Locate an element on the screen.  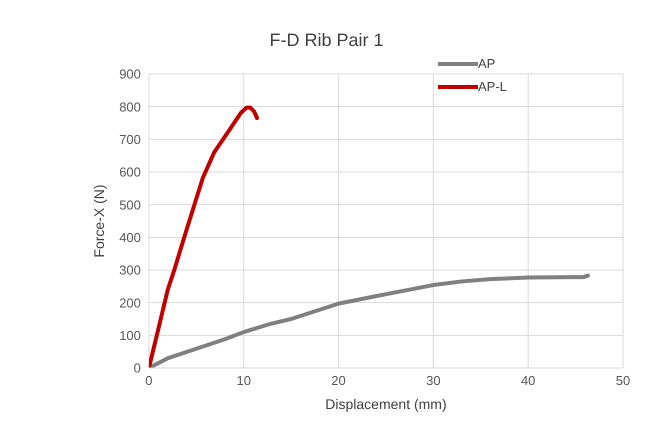
y-tick-label: 900 is located at coordinates (130, 74).